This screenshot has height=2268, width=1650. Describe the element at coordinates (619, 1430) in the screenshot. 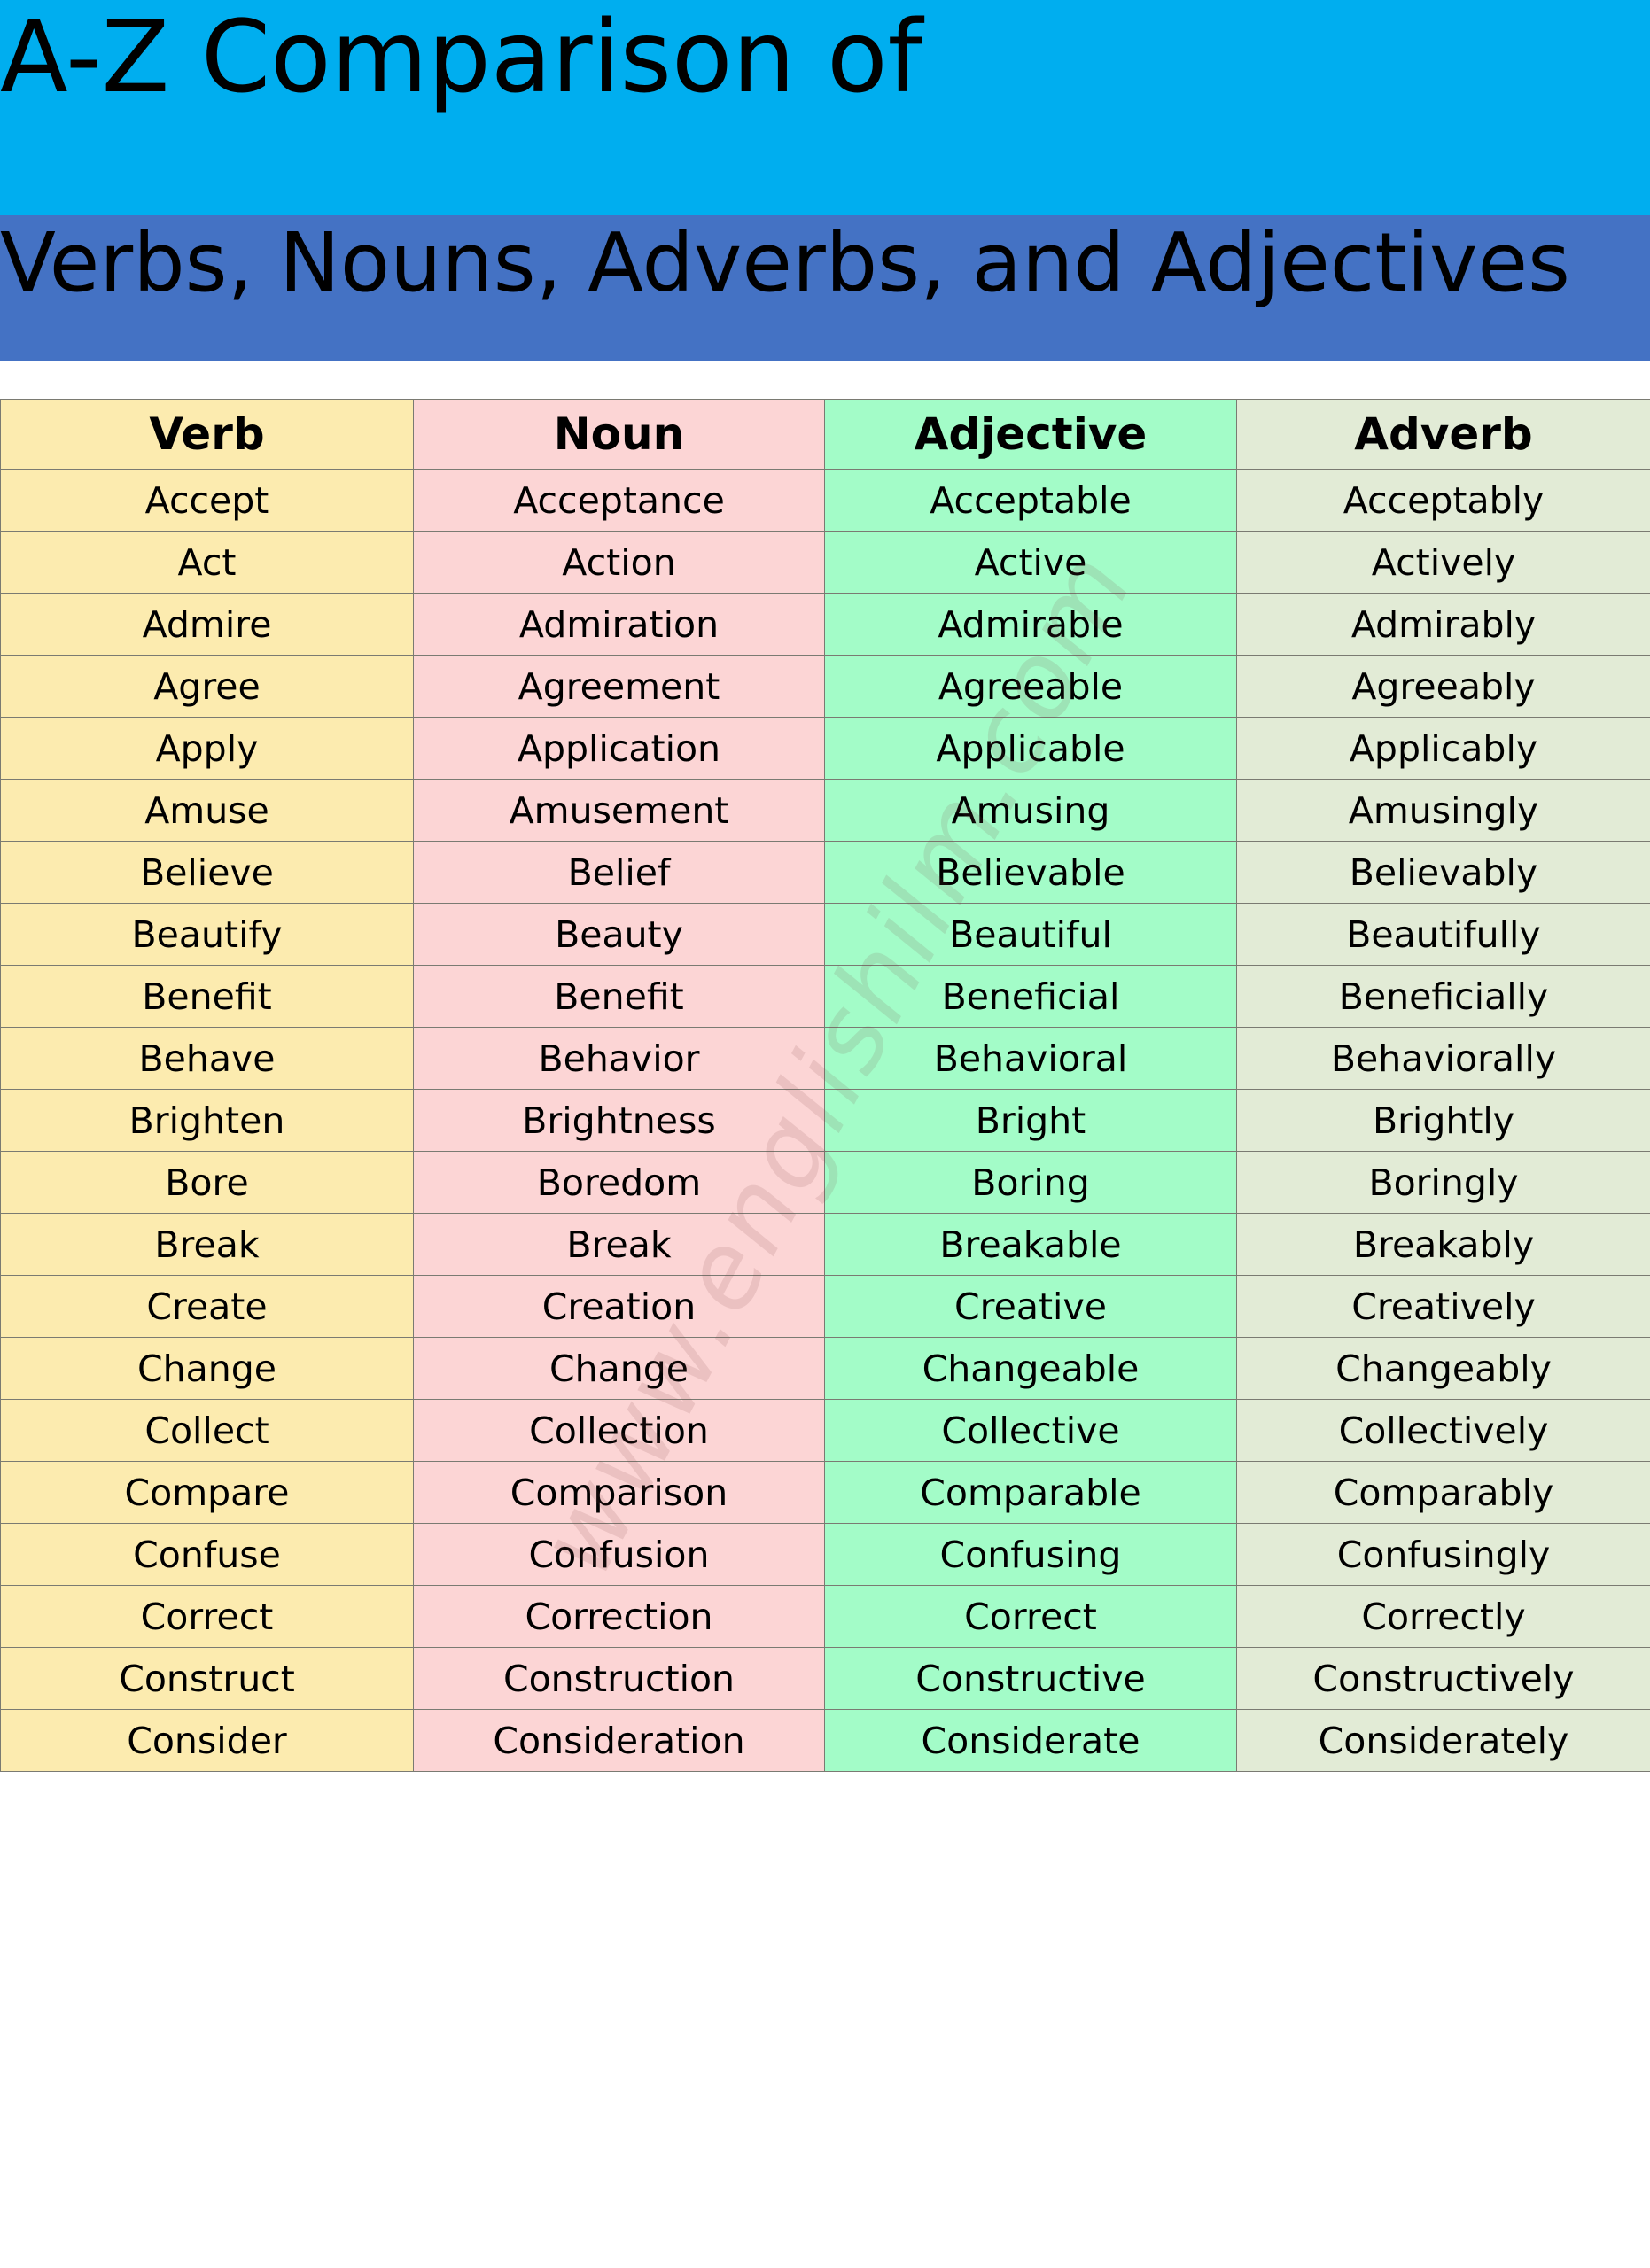

I see `table-cell: Collection` at that location.